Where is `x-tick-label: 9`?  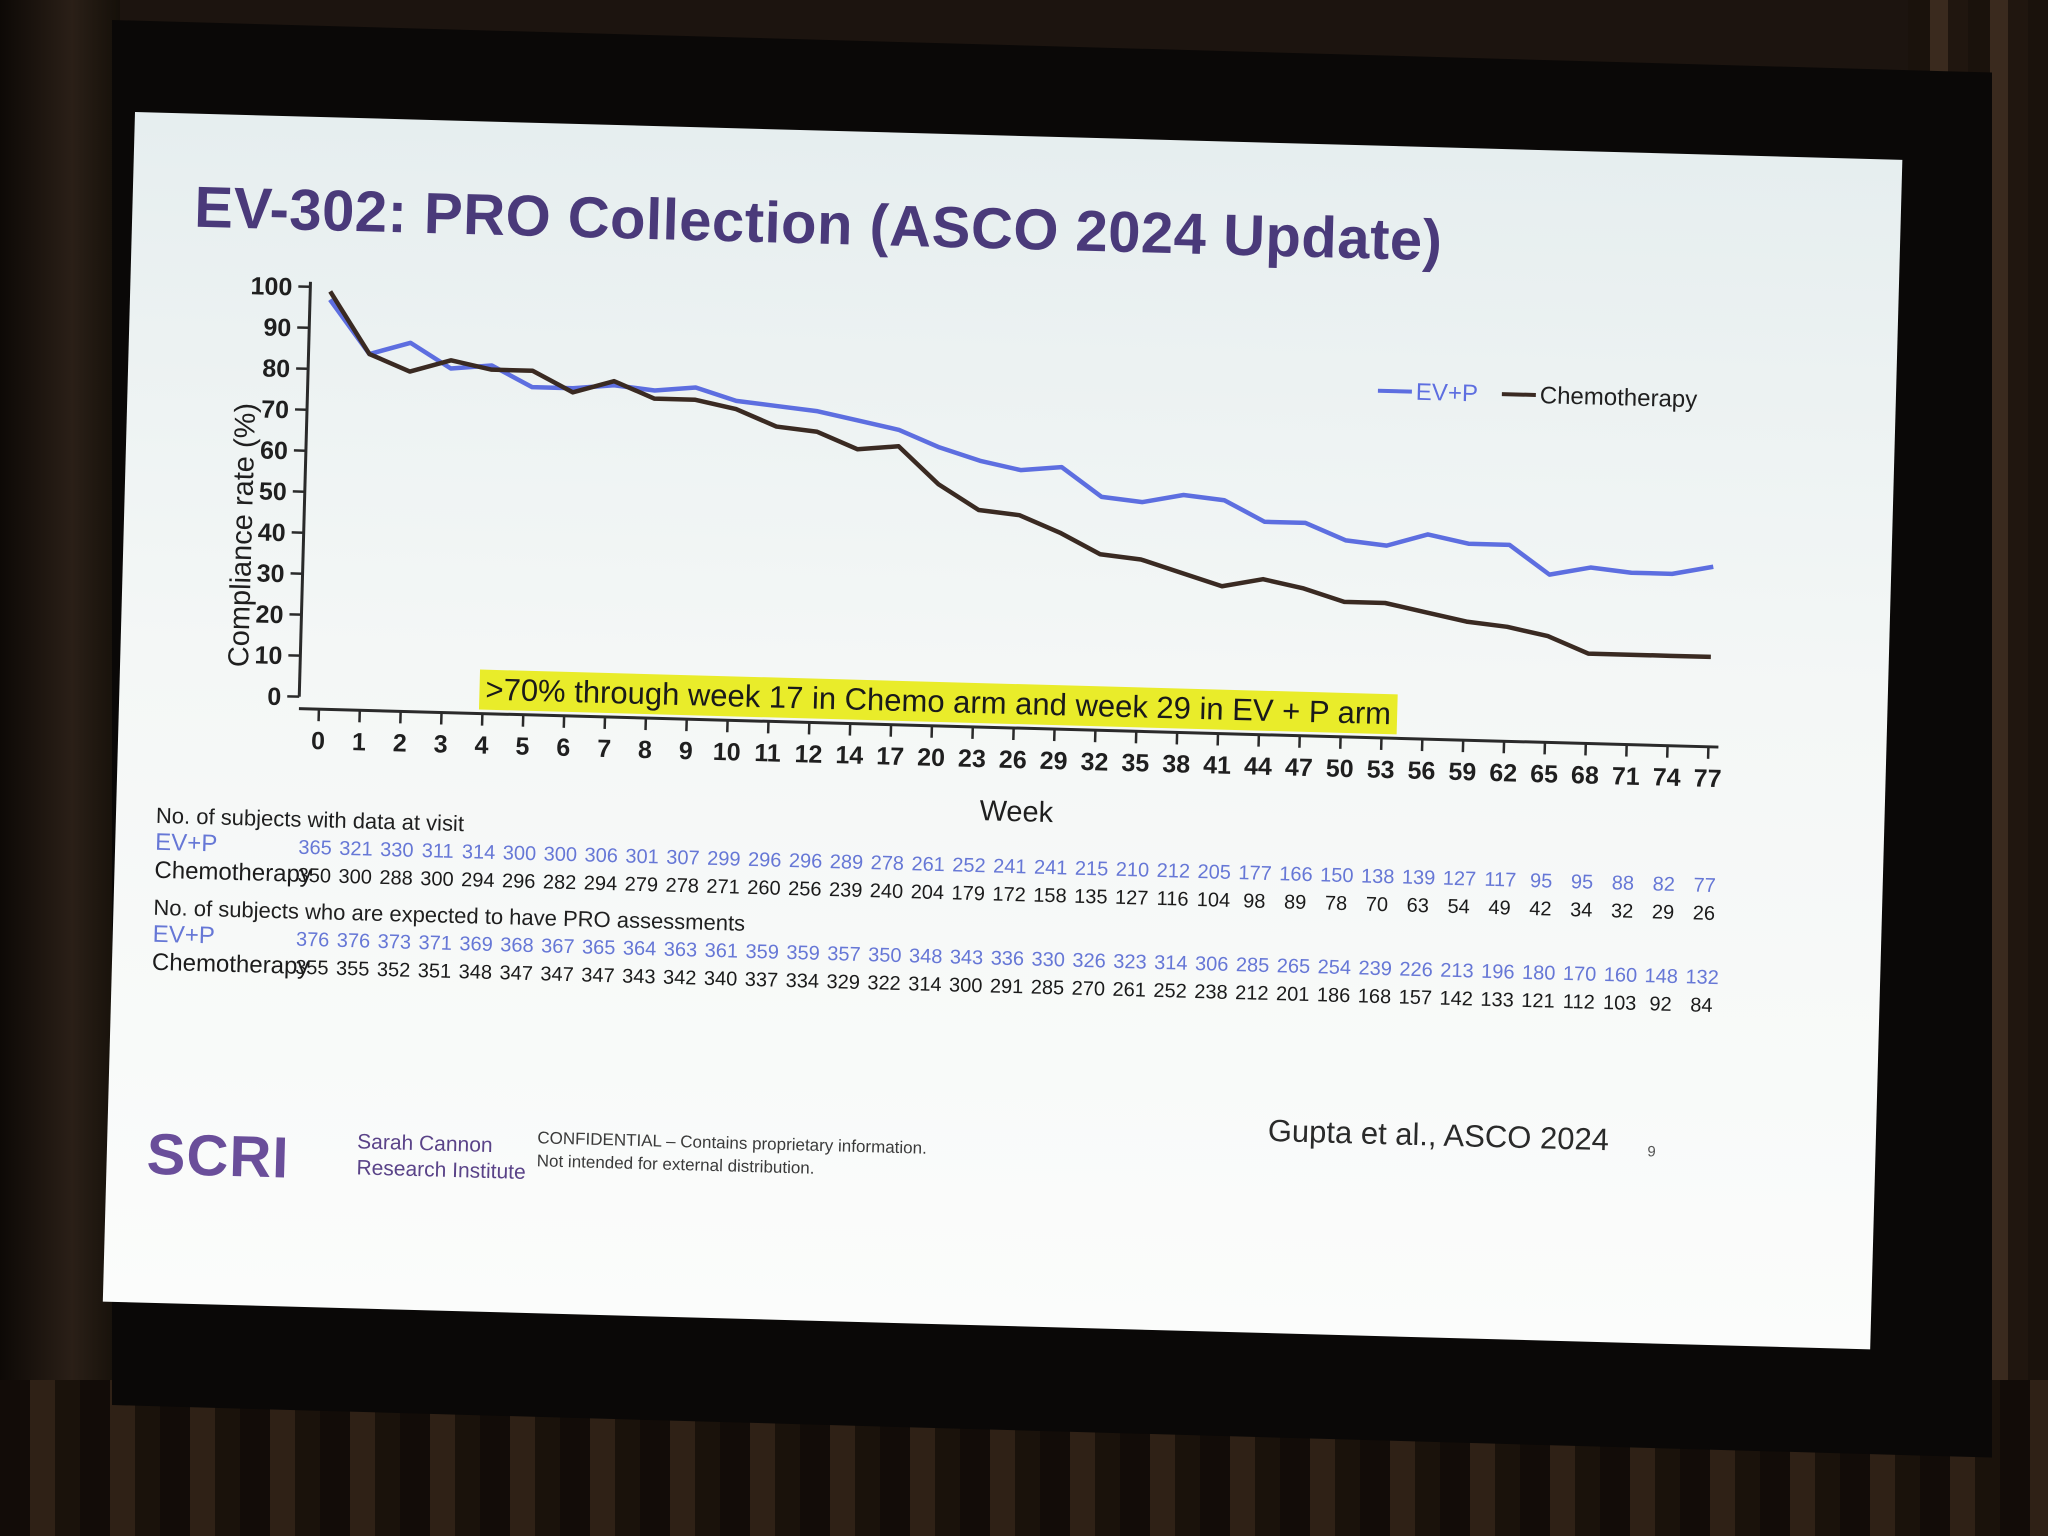 x-tick-label: 9 is located at coordinates (686, 751).